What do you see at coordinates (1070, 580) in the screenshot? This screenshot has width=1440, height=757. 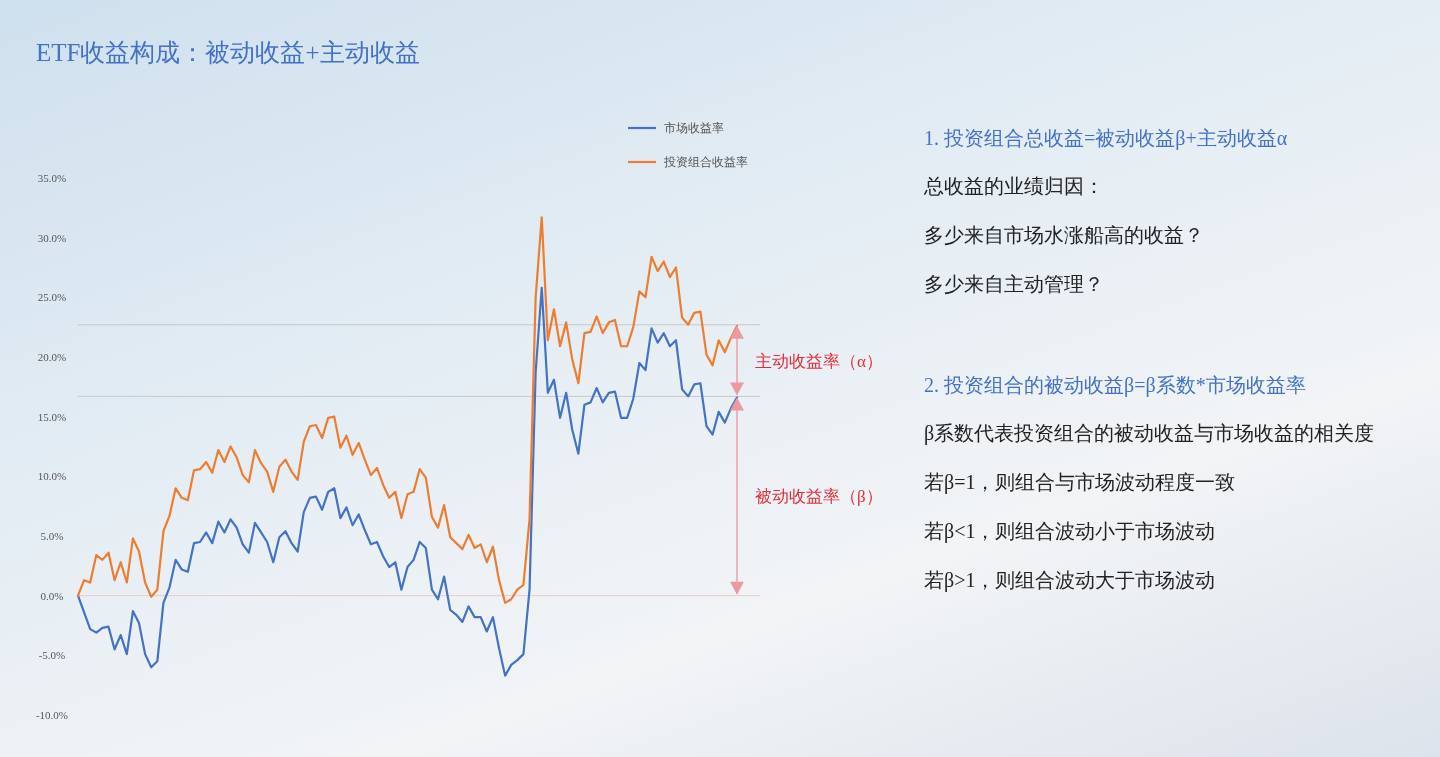 I see `text: 若β>1，则组合波动大于市场波动` at bounding box center [1070, 580].